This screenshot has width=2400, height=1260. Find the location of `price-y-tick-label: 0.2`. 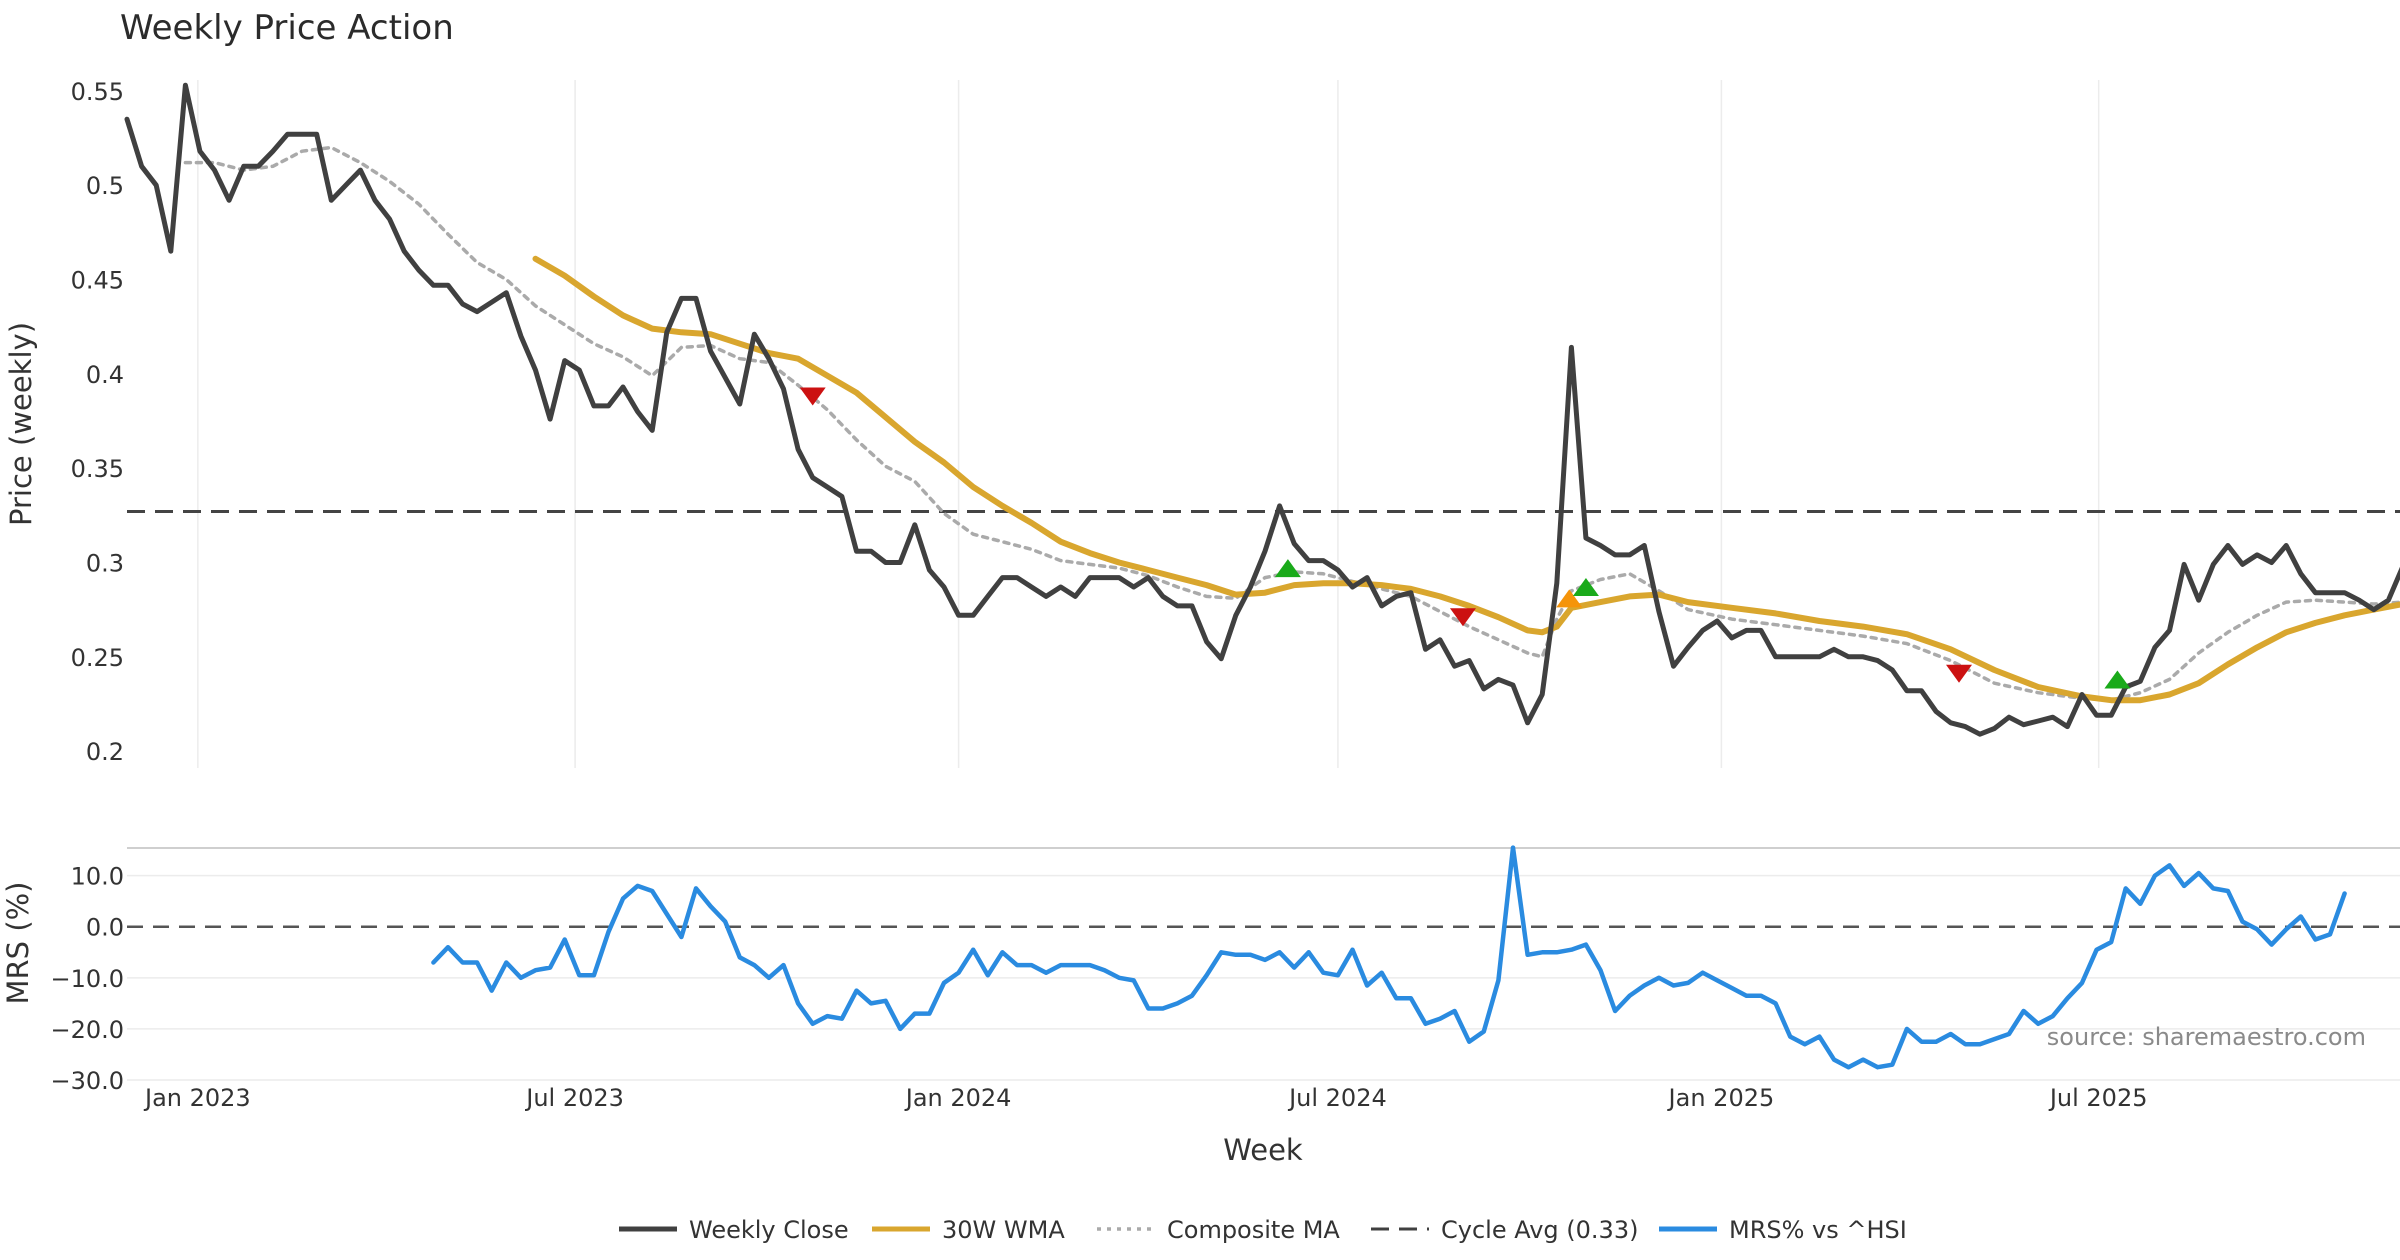

price-y-tick-label: 0.2 is located at coordinates (105, 752).